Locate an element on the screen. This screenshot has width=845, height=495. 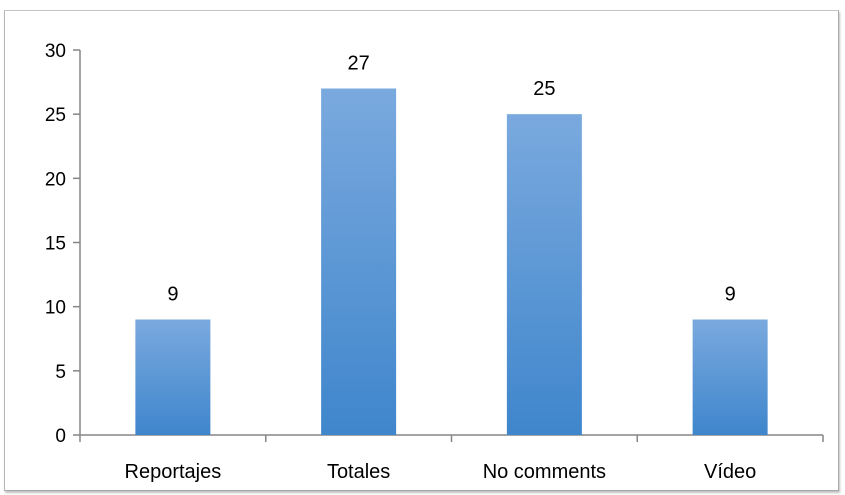
y-tick-label: 30 is located at coordinates (55, 51).